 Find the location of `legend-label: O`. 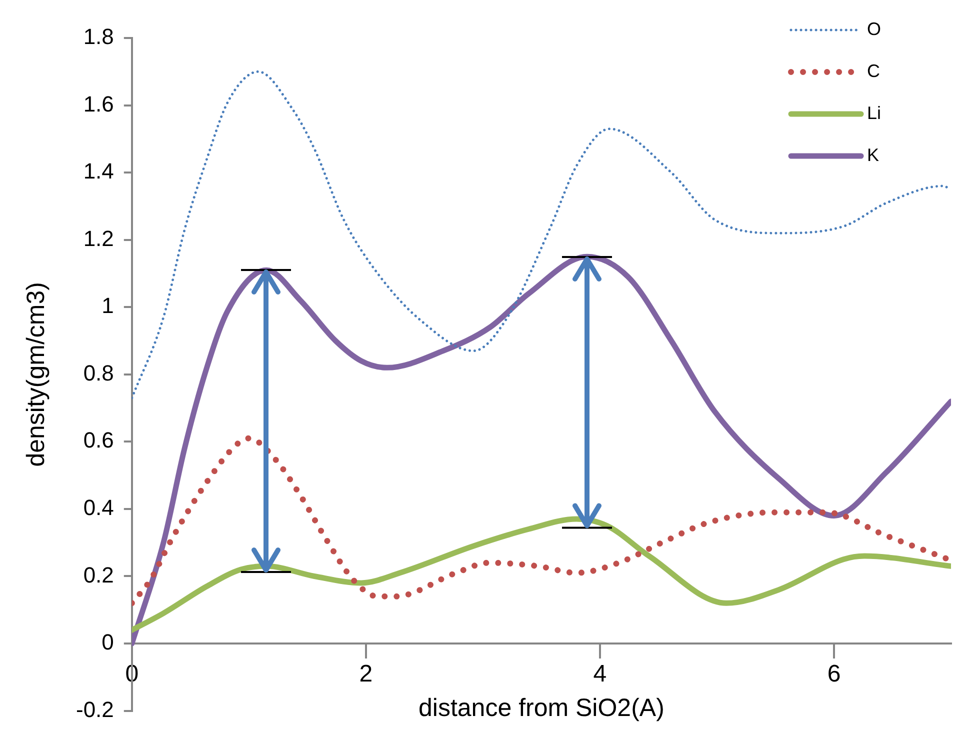

legend-label: O is located at coordinates (874, 28).